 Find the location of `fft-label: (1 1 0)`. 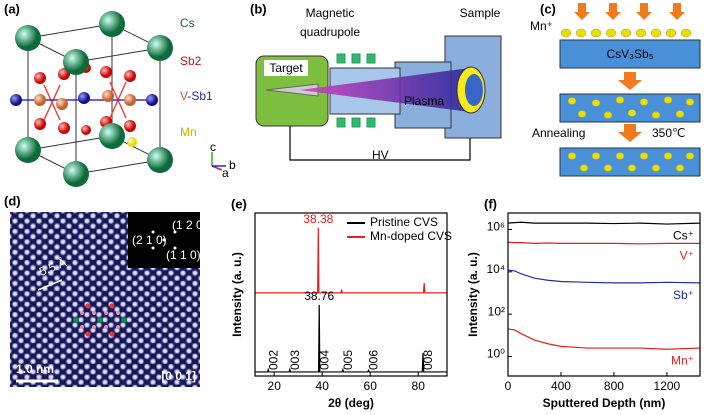

fft-label: (1 1 0) is located at coordinates (183, 255).